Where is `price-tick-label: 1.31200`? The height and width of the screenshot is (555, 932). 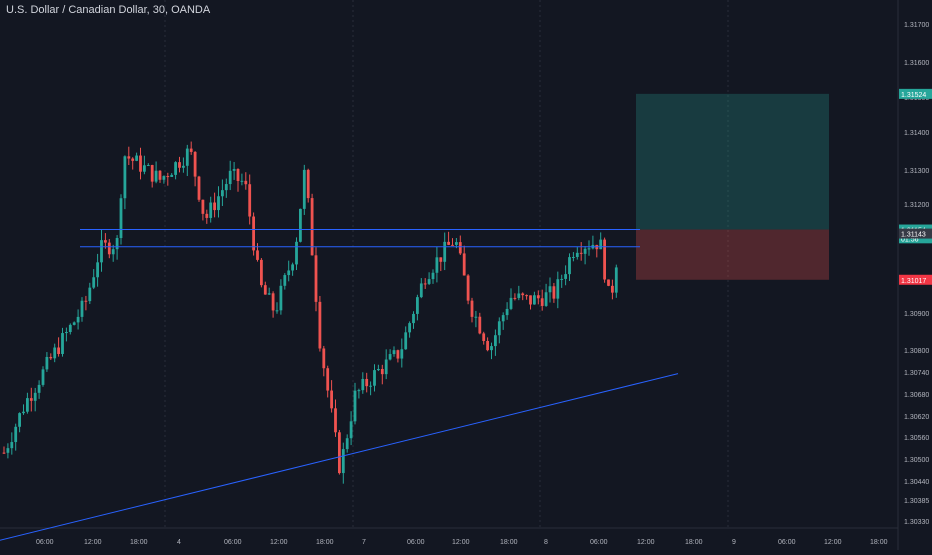 price-tick-label: 1.31200 is located at coordinates (916, 205).